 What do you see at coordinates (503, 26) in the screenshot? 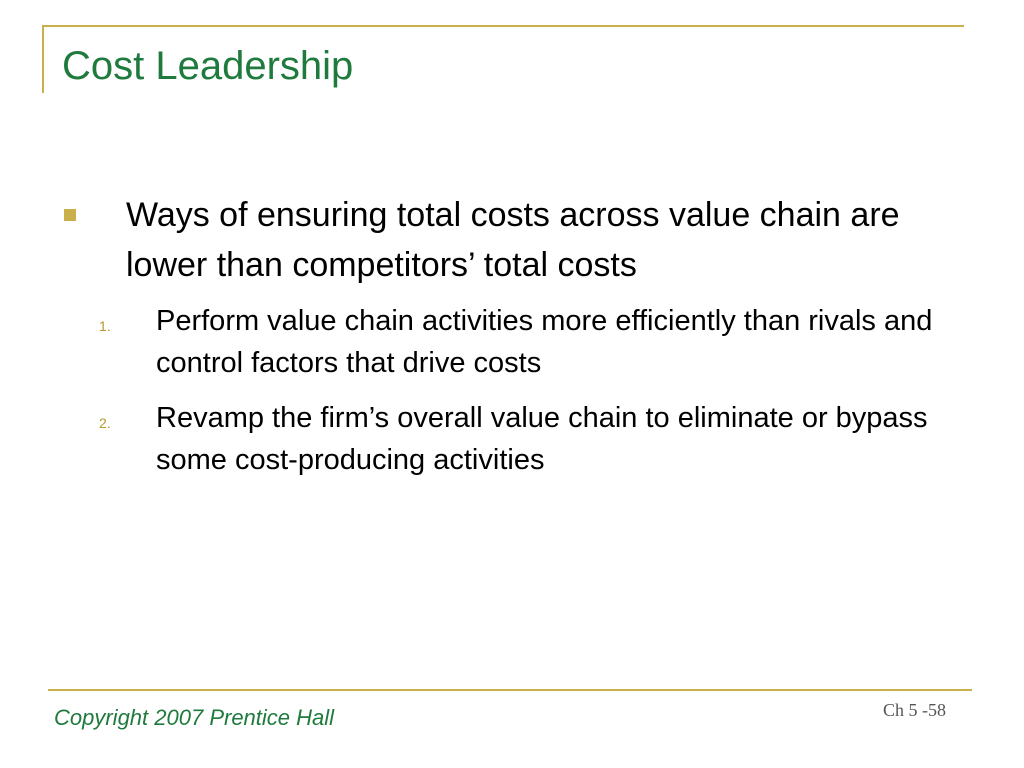
I see `top-divider-line` at bounding box center [503, 26].